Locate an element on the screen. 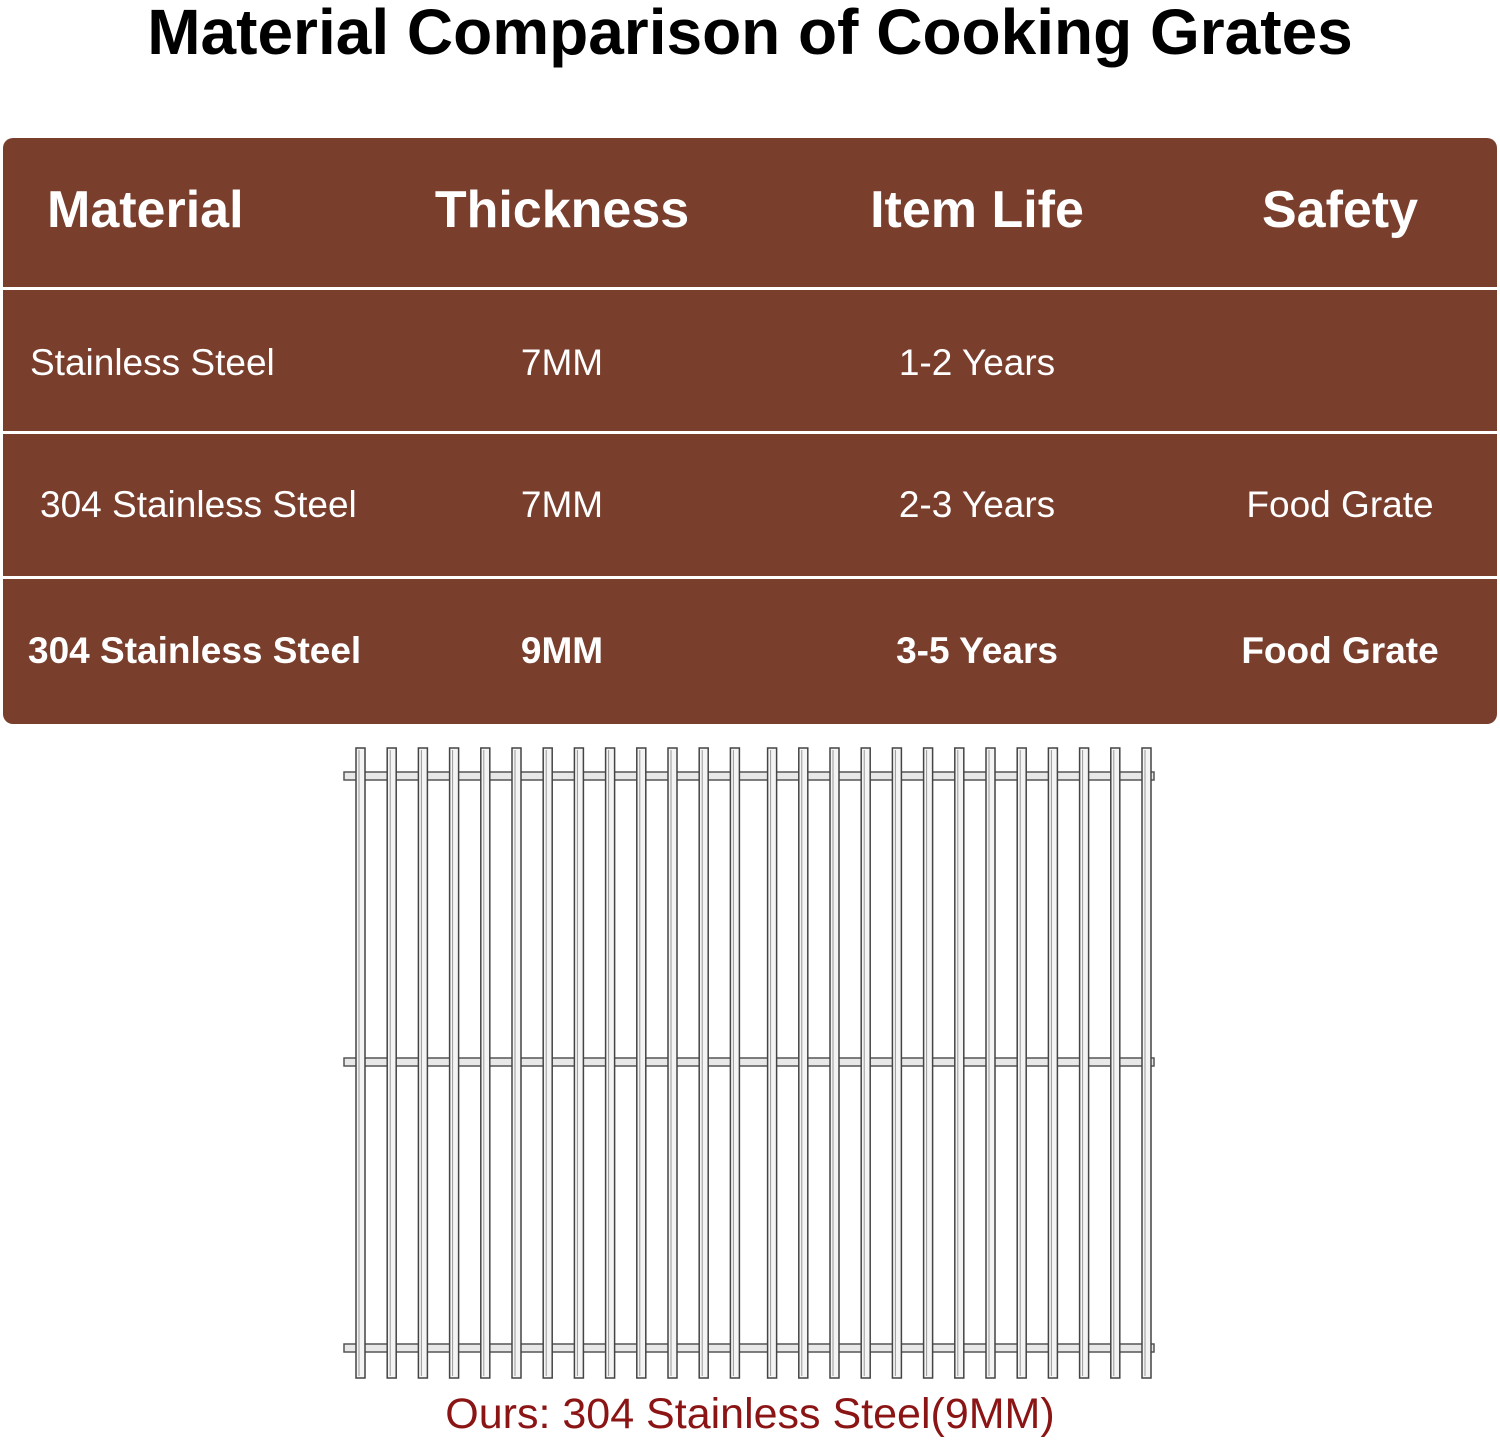 This screenshot has height=1442, width=1500. column-header: Material is located at coordinates (145, 210).